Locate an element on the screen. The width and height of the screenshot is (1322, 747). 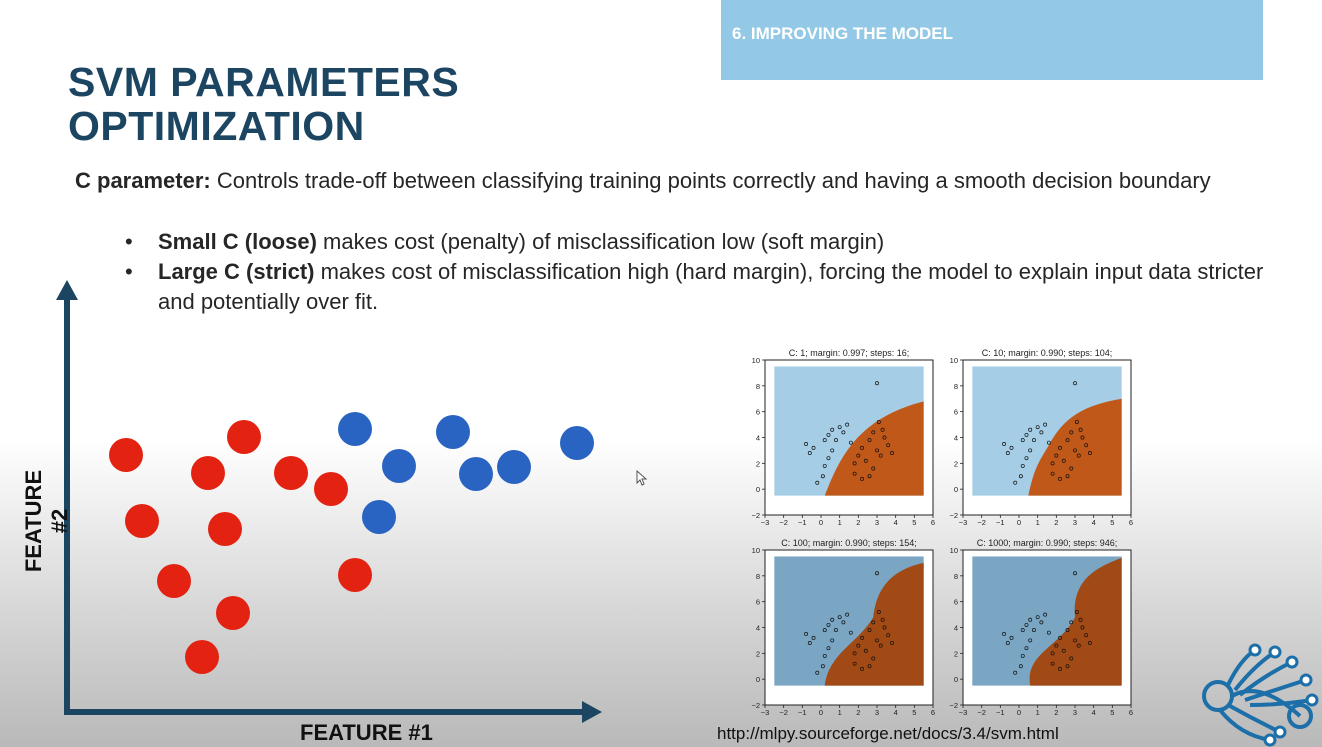
svm-region-orange is located at coordinates (1075, 447).